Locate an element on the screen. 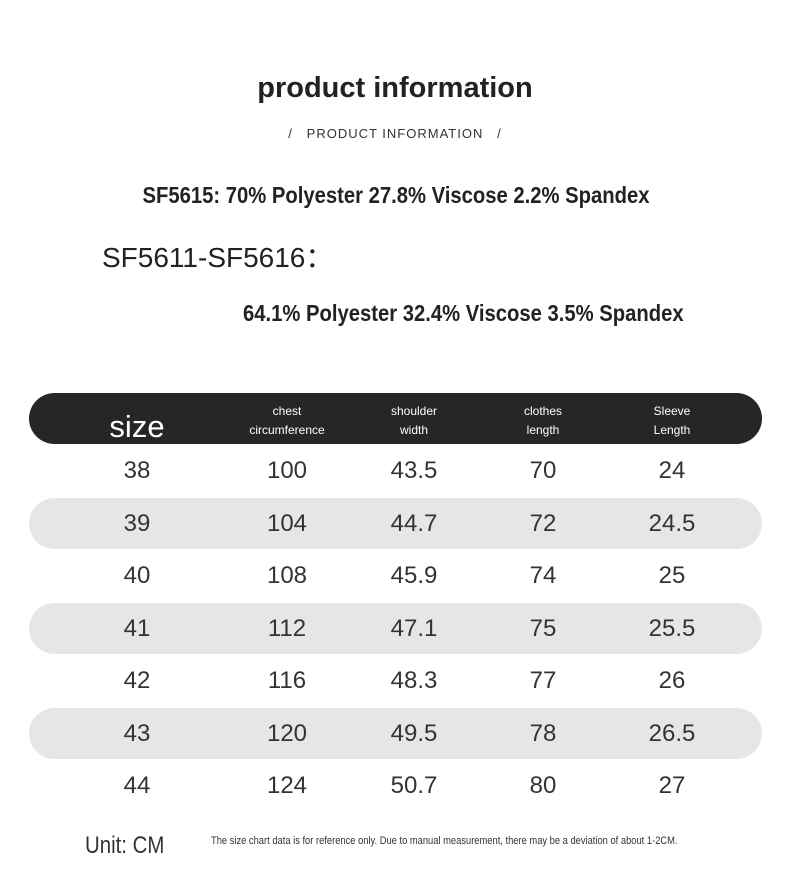  table-cell: 77 is located at coordinates (543, 680).